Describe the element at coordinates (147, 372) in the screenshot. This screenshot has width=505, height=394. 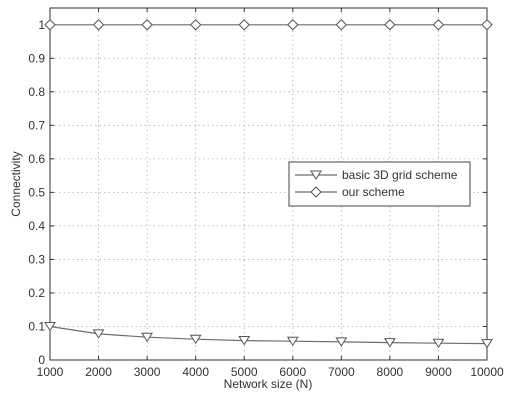
I see `x-tick-label: 3000` at that location.